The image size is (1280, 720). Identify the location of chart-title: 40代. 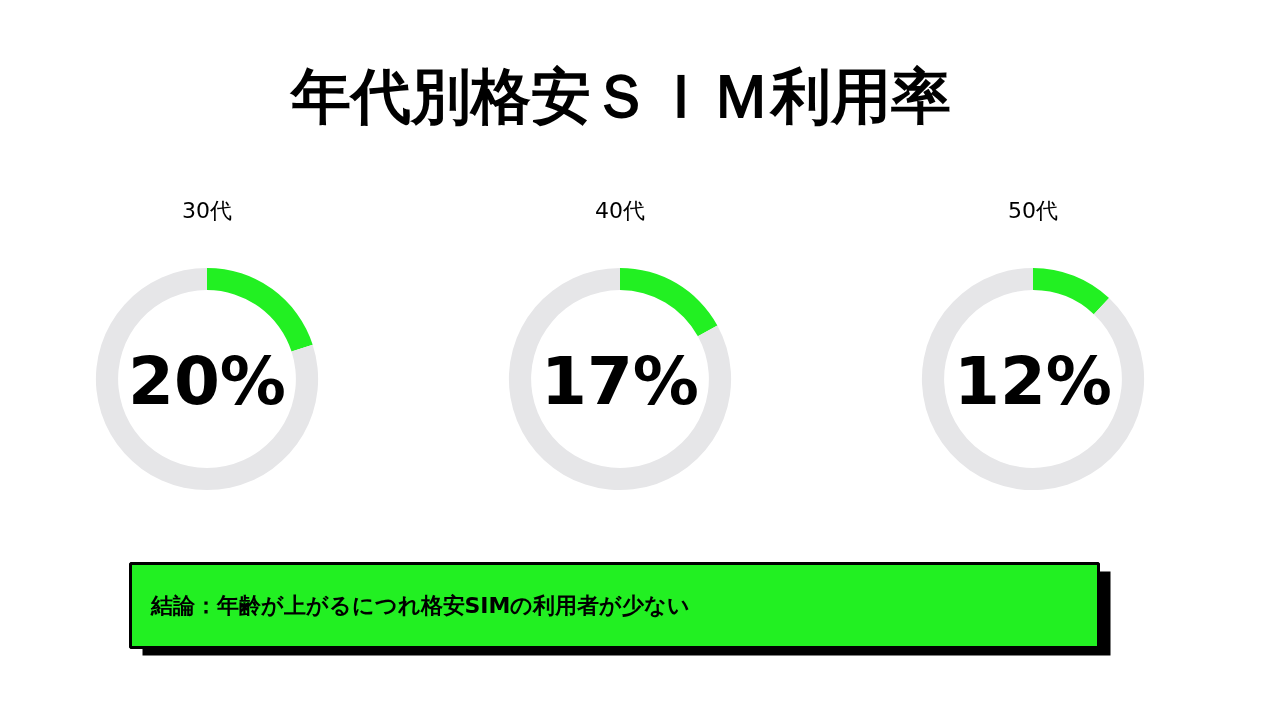
(620, 210).